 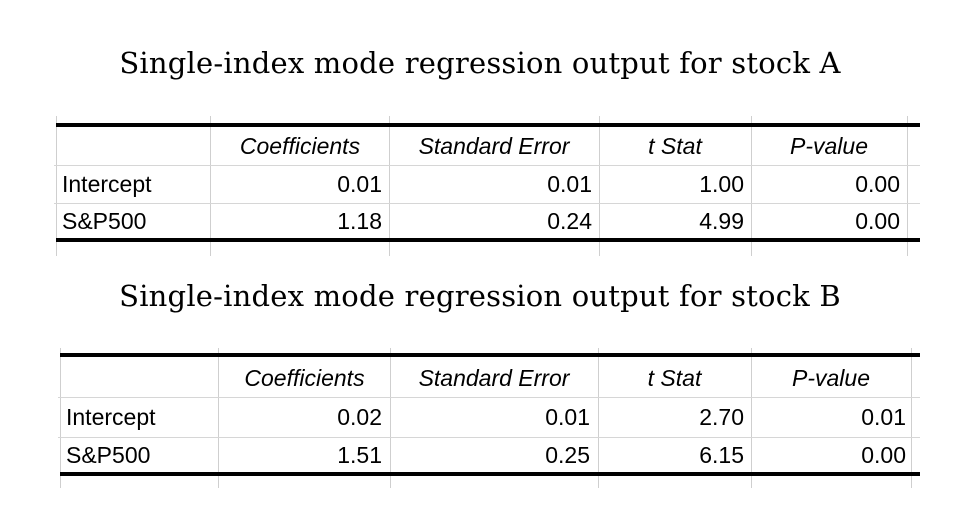 What do you see at coordinates (359, 417) in the screenshot?
I see `cell-coefficient: 0.02` at bounding box center [359, 417].